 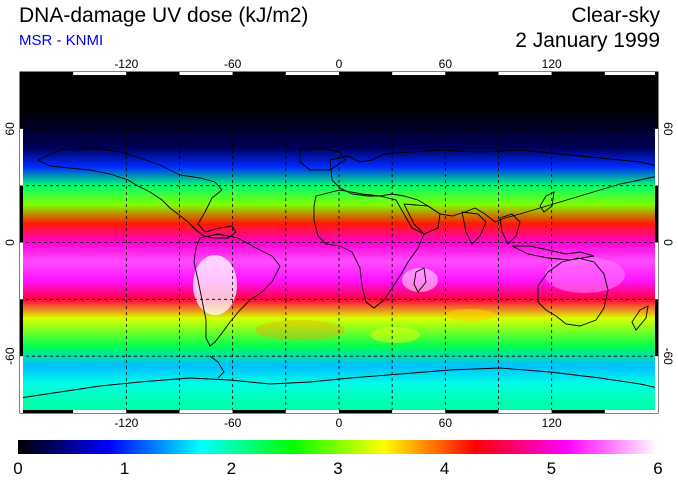 What do you see at coordinates (444, 468) in the screenshot?
I see `colorbar-tick-label: 4` at bounding box center [444, 468].